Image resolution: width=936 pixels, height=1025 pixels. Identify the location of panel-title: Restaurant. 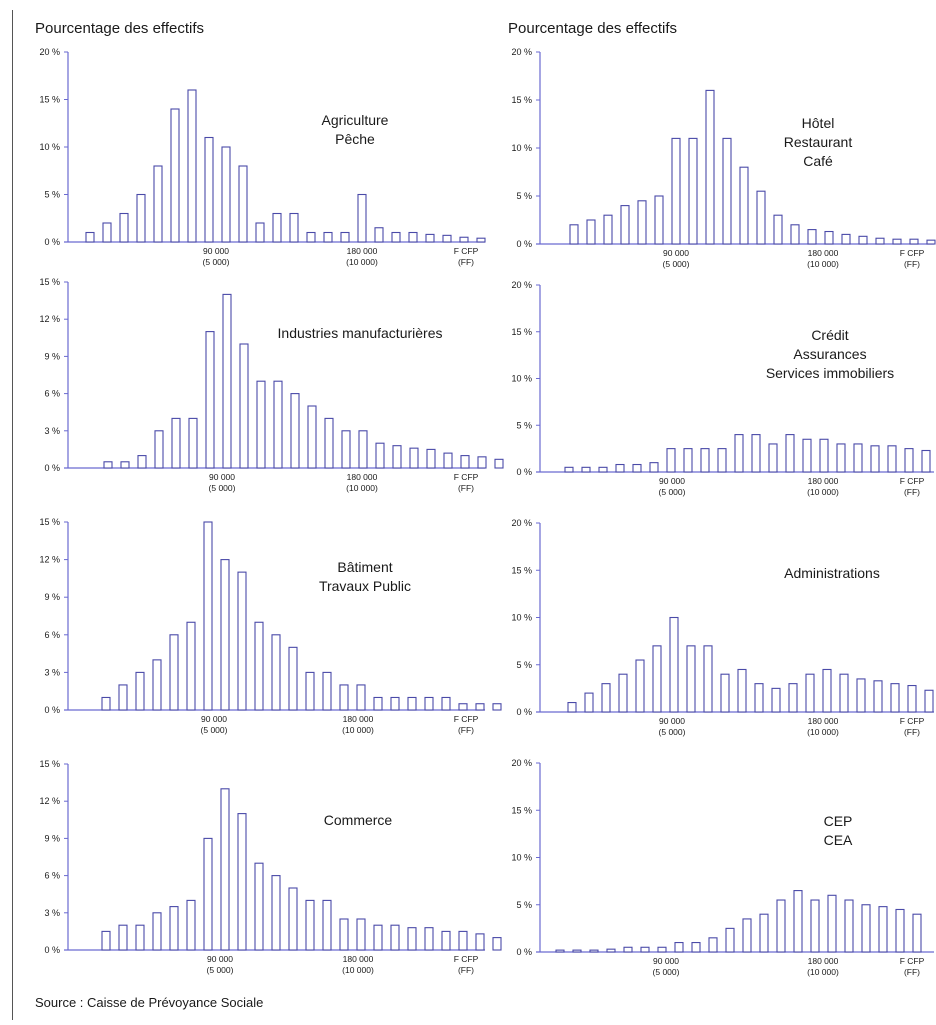
(818, 142).